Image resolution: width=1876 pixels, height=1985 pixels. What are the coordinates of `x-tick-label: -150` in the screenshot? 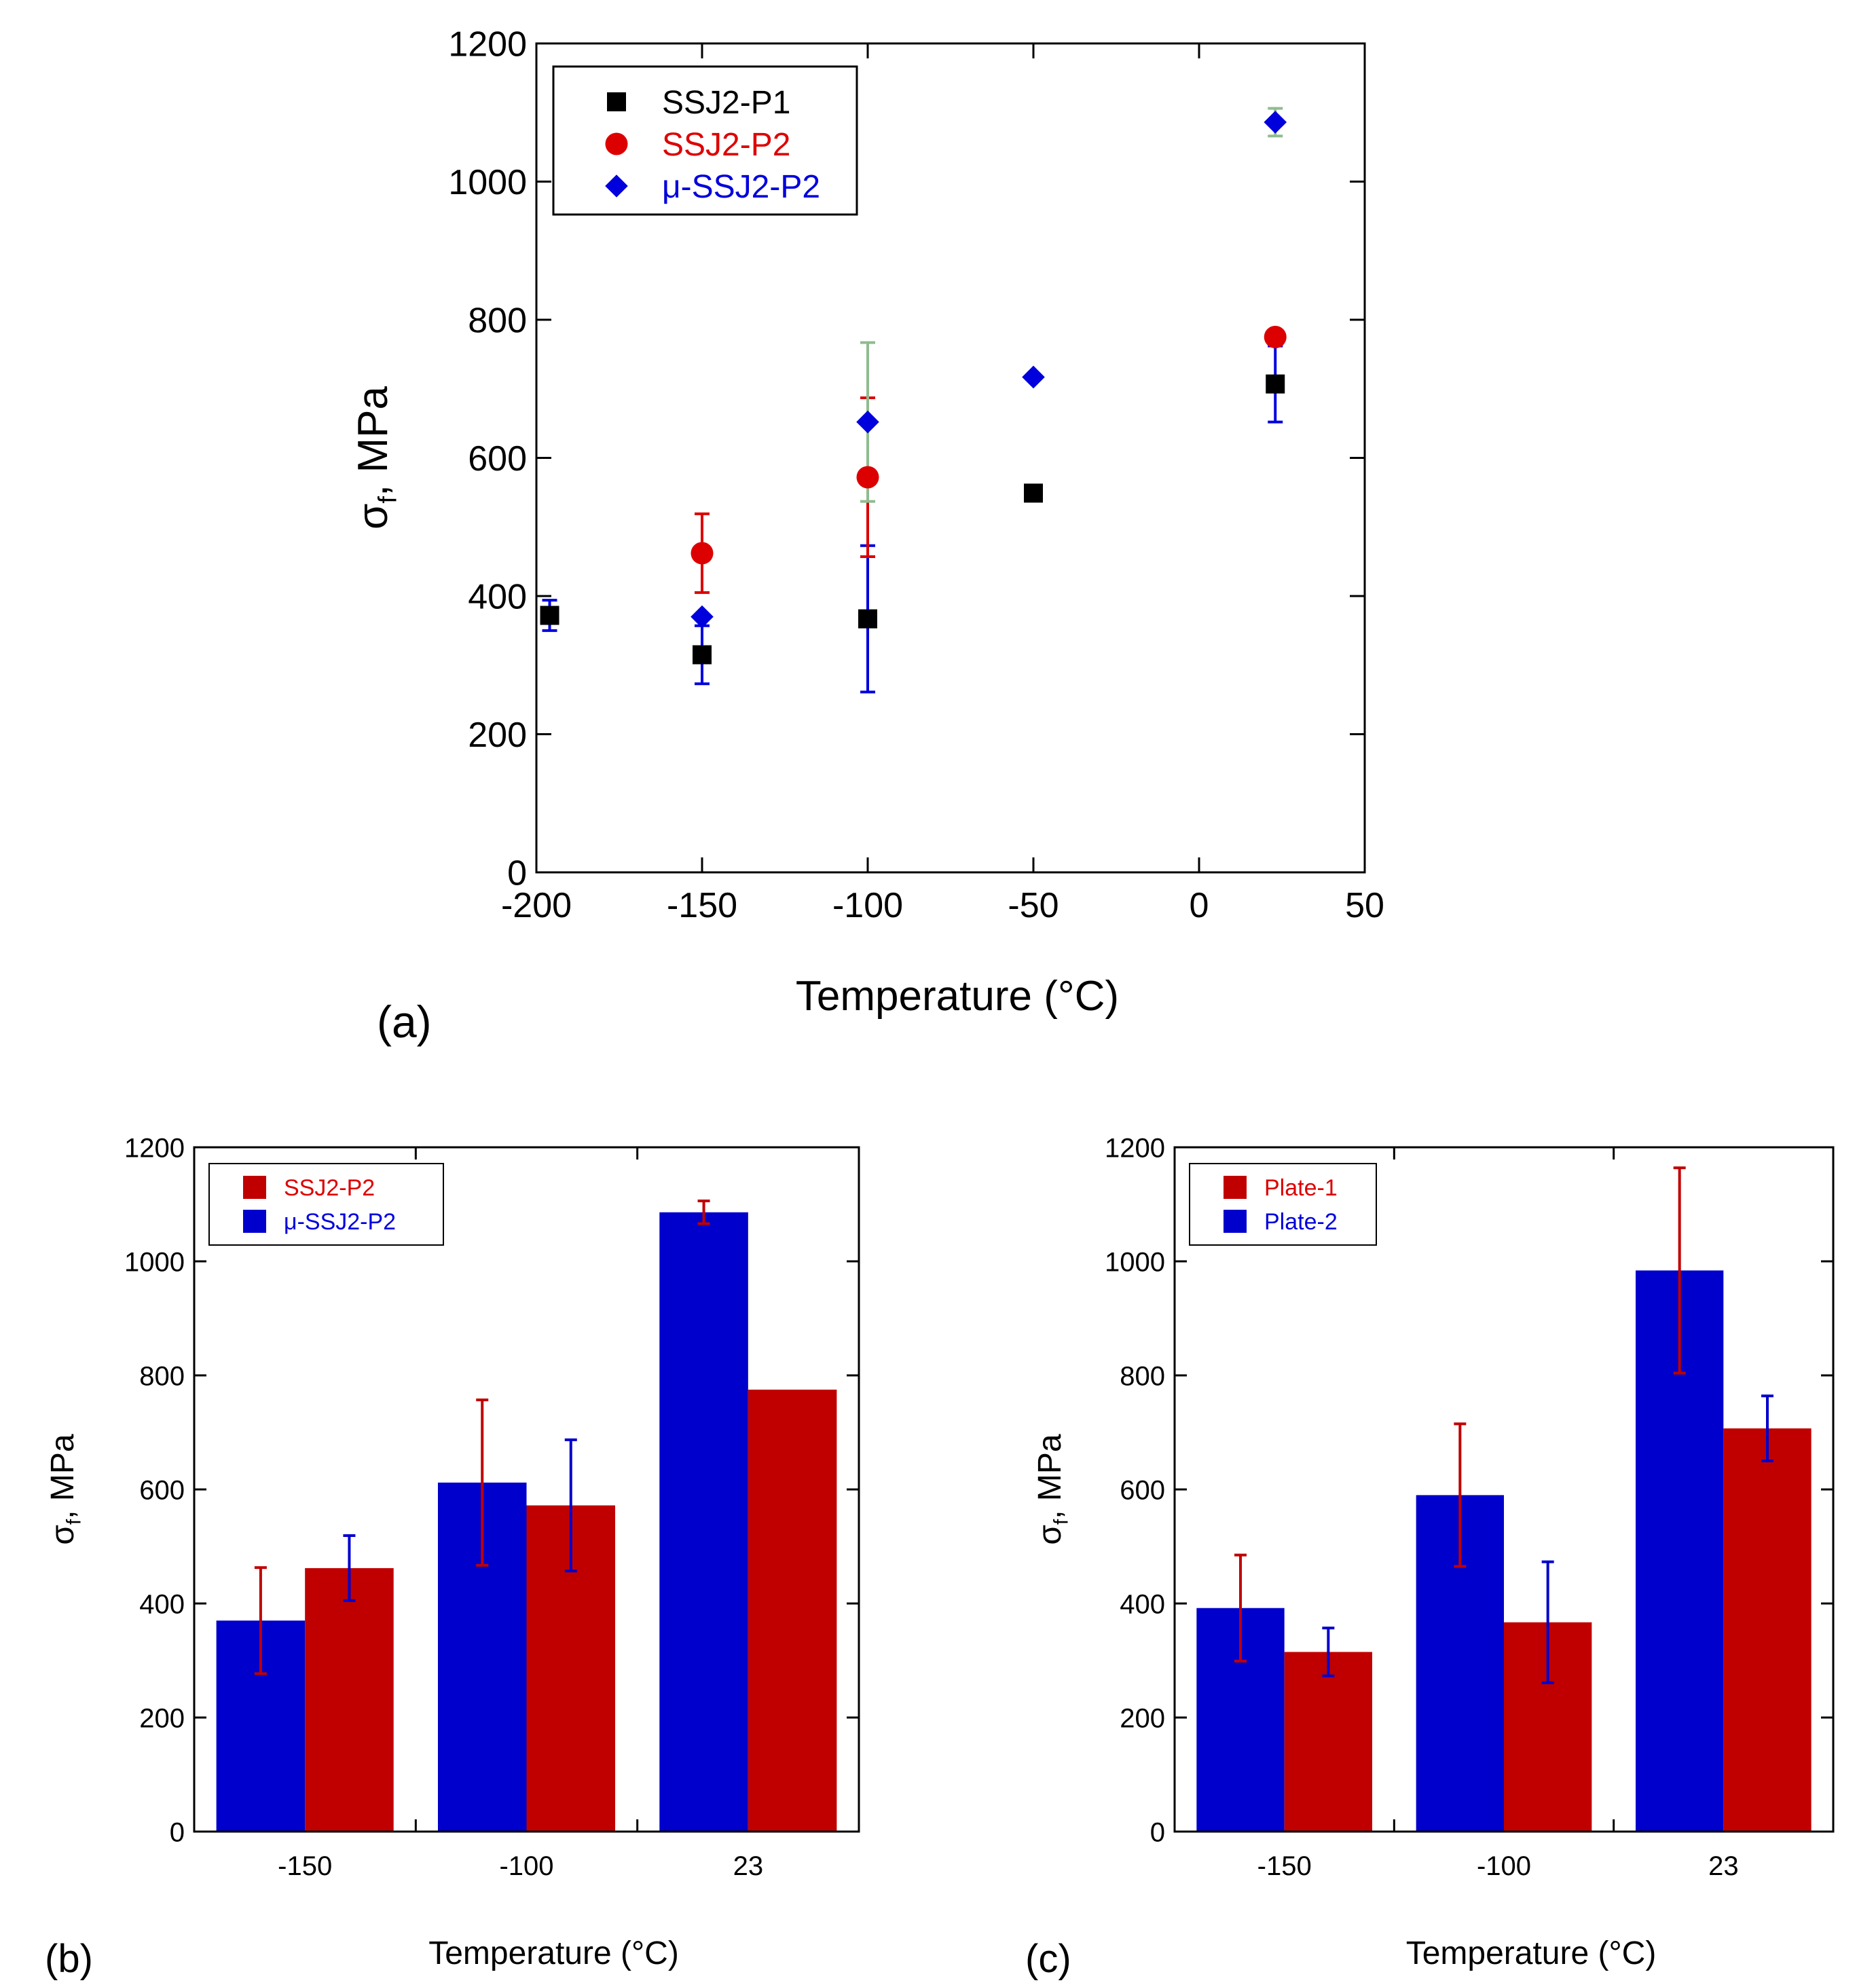 It's located at (702, 905).